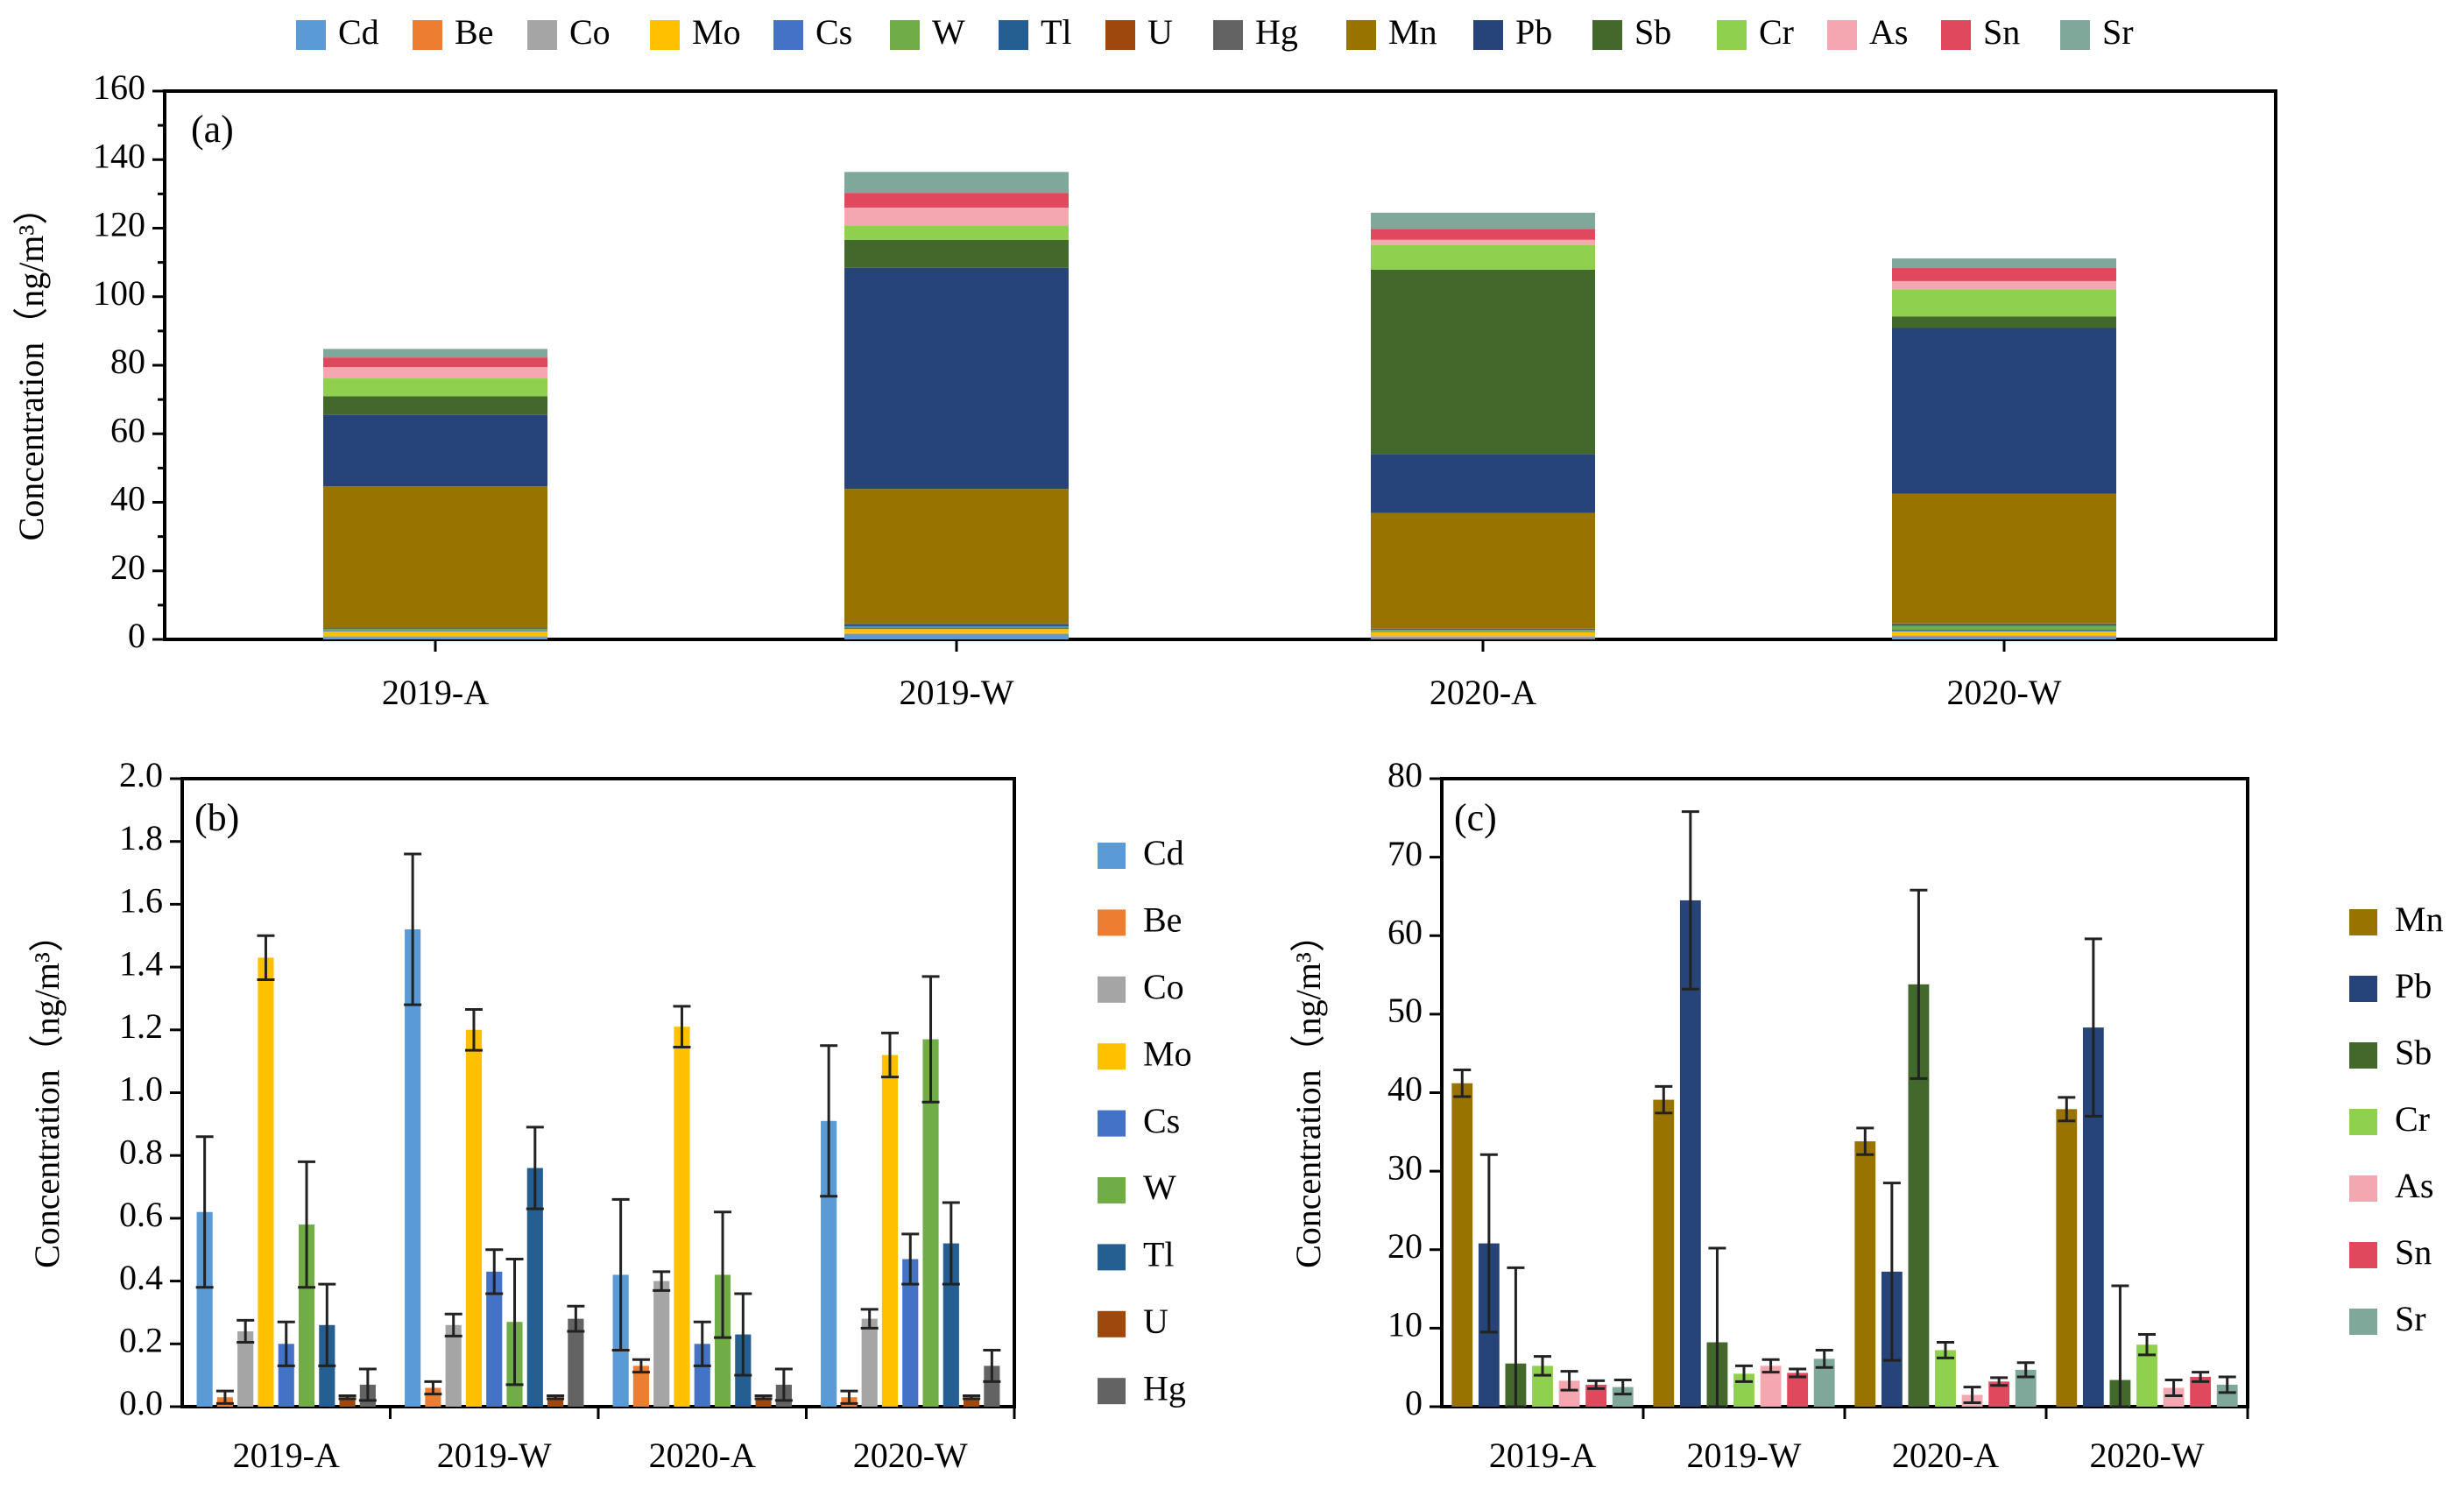 This screenshot has width=2464, height=1489. Describe the element at coordinates (141, 1151) in the screenshot. I see `y-tick-label: 0.8` at that location.